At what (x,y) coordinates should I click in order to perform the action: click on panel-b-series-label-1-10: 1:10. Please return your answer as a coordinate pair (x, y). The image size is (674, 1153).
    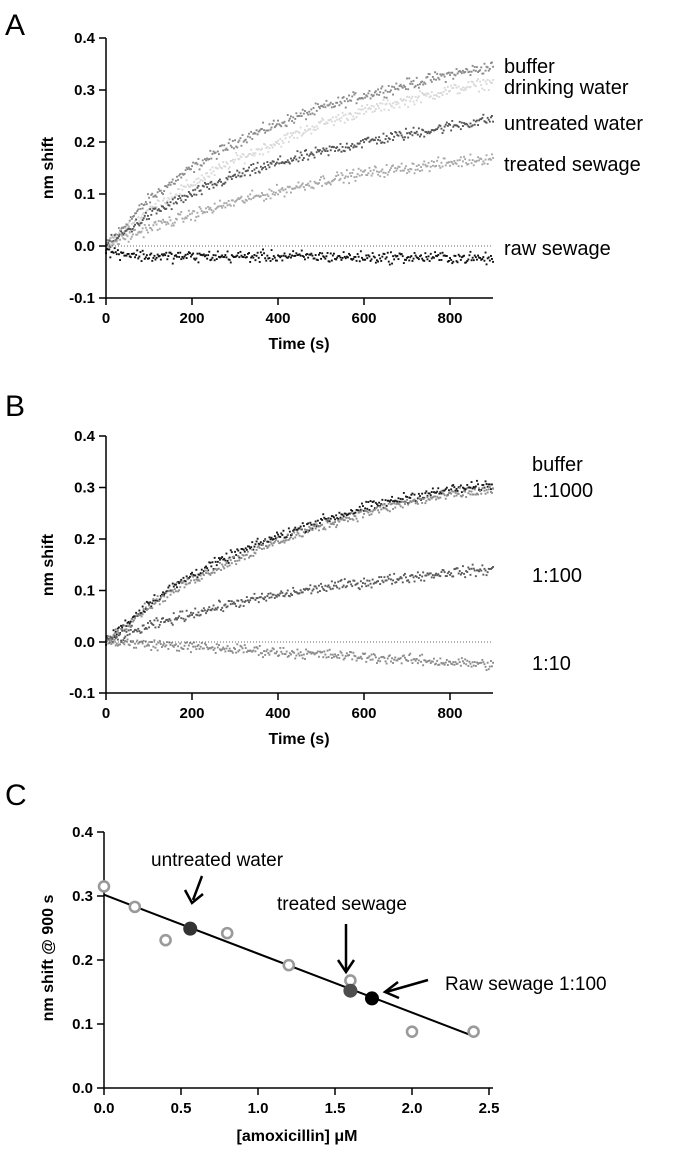
    Looking at the image, I should click on (551, 664).